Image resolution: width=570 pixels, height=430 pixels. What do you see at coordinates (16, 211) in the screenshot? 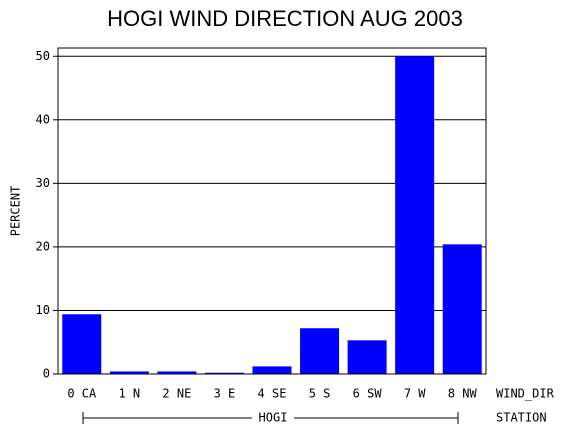
I see `y-axis-label: PERCENT` at bounding box center [16, 211].